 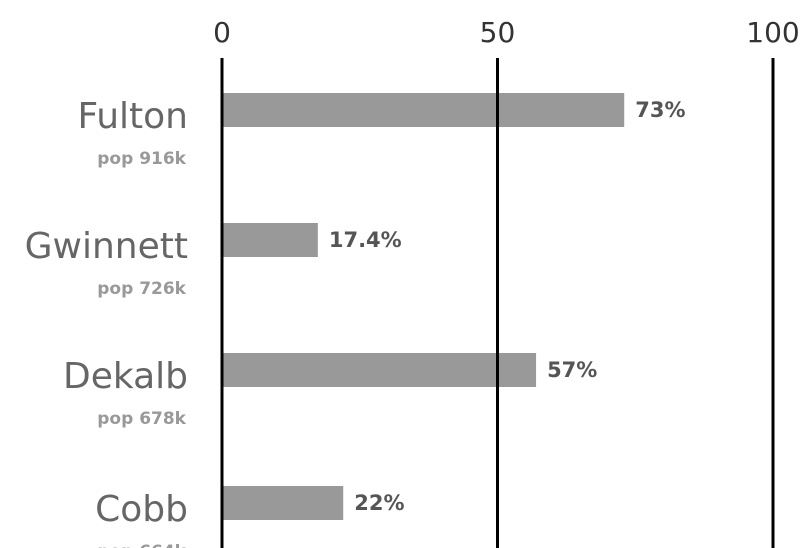 What do you see at coordinates (283, 503) in the screenshot?
I see `bar-cobb` at bounding box center [283, 503].